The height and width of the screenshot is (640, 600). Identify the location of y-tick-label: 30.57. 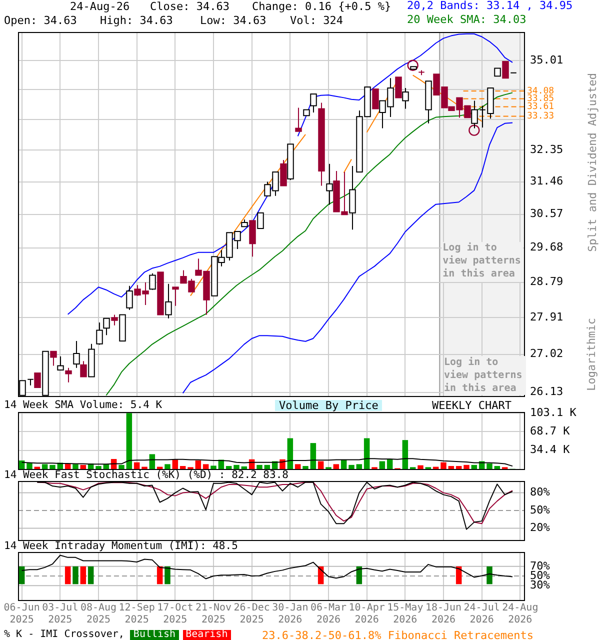
(547, 213).